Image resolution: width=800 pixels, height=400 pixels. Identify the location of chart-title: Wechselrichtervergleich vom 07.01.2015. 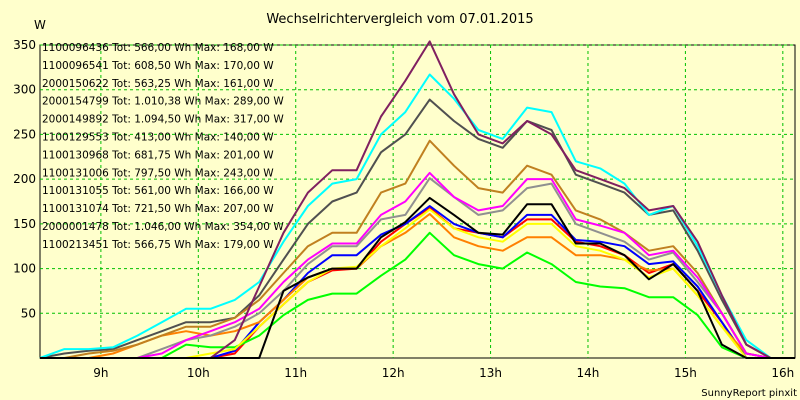
(399, 19).